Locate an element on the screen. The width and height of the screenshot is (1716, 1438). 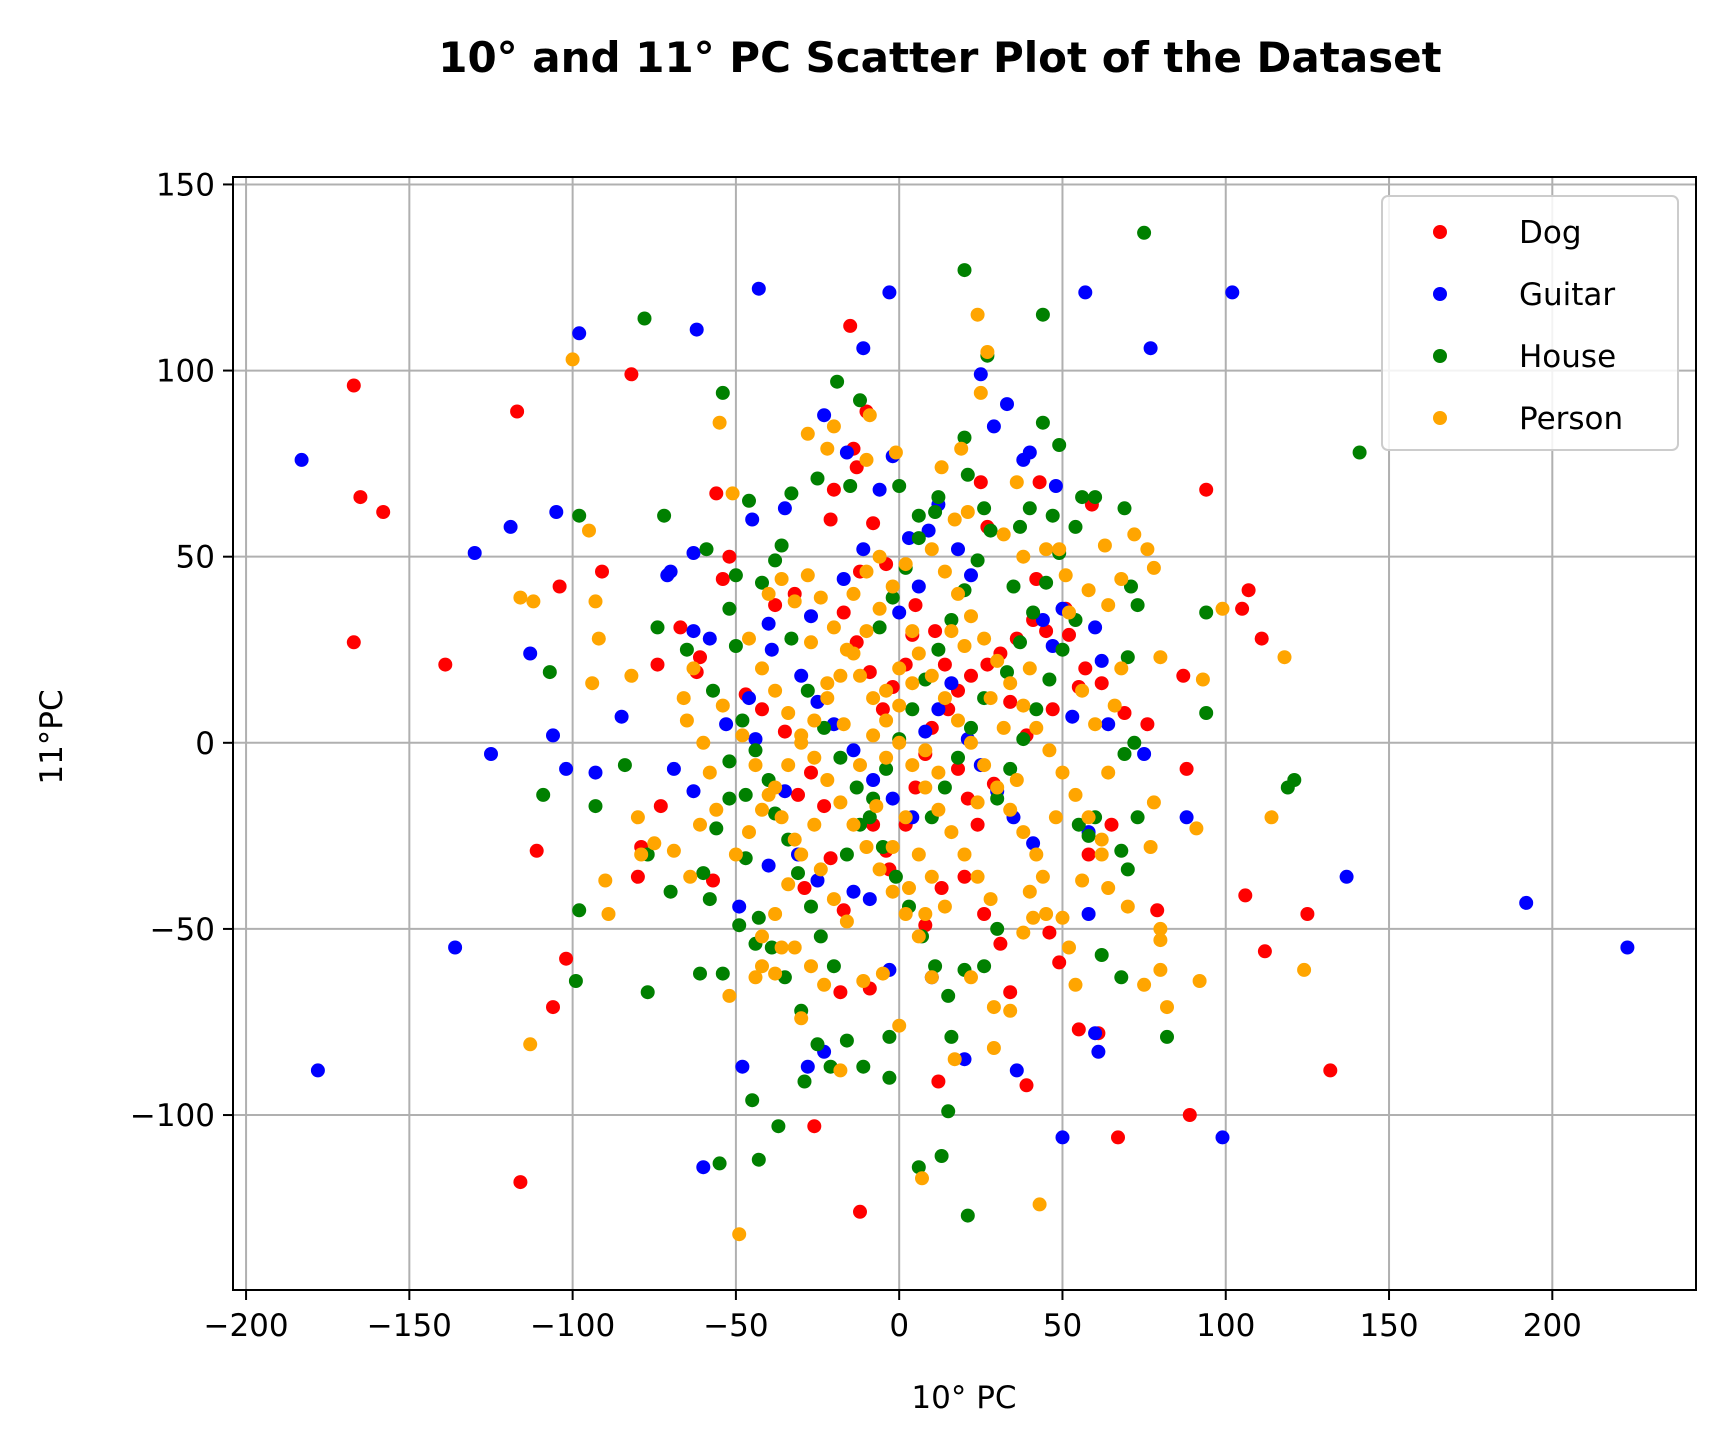
legend-label-house: House is located at coordinates (1567, 357).